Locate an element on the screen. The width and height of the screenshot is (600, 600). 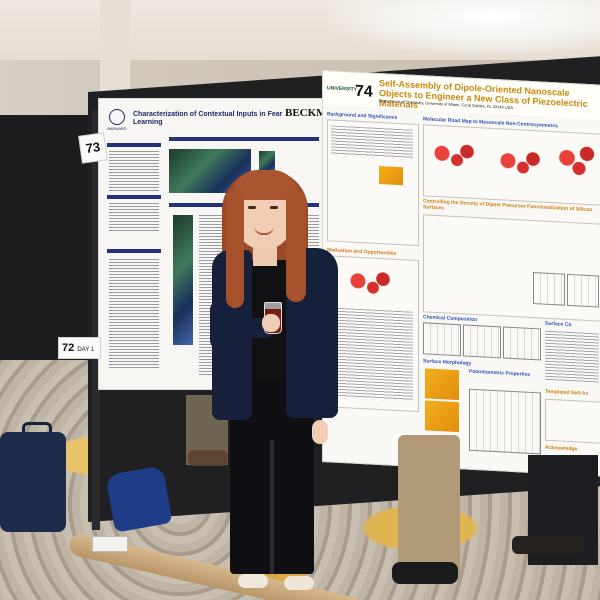
chandelier is located at coordinates (465, 27).